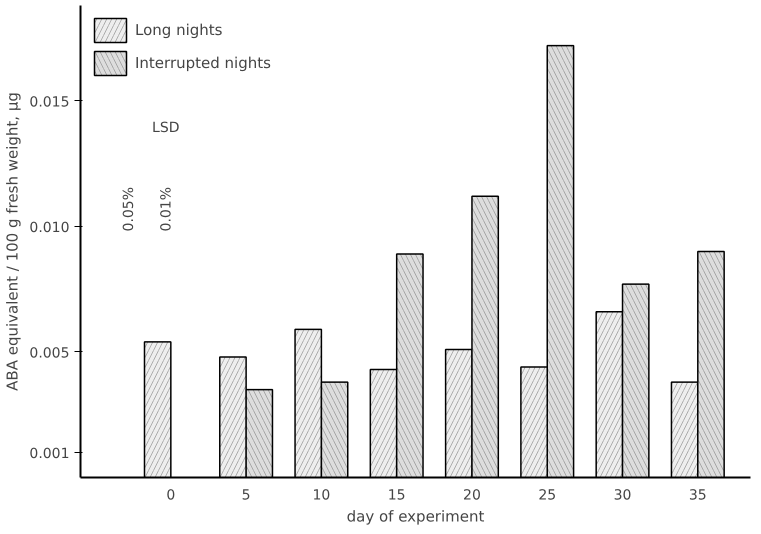  I want to click on x-tick-label: 10, so click(321, 496).